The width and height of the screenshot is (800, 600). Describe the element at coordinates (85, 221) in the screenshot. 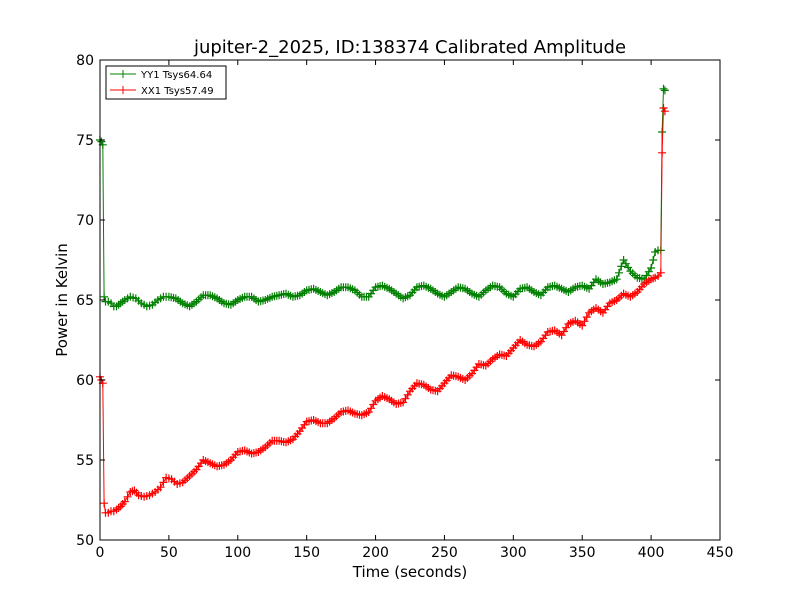

I see `y-tick-label: 70` at that location.